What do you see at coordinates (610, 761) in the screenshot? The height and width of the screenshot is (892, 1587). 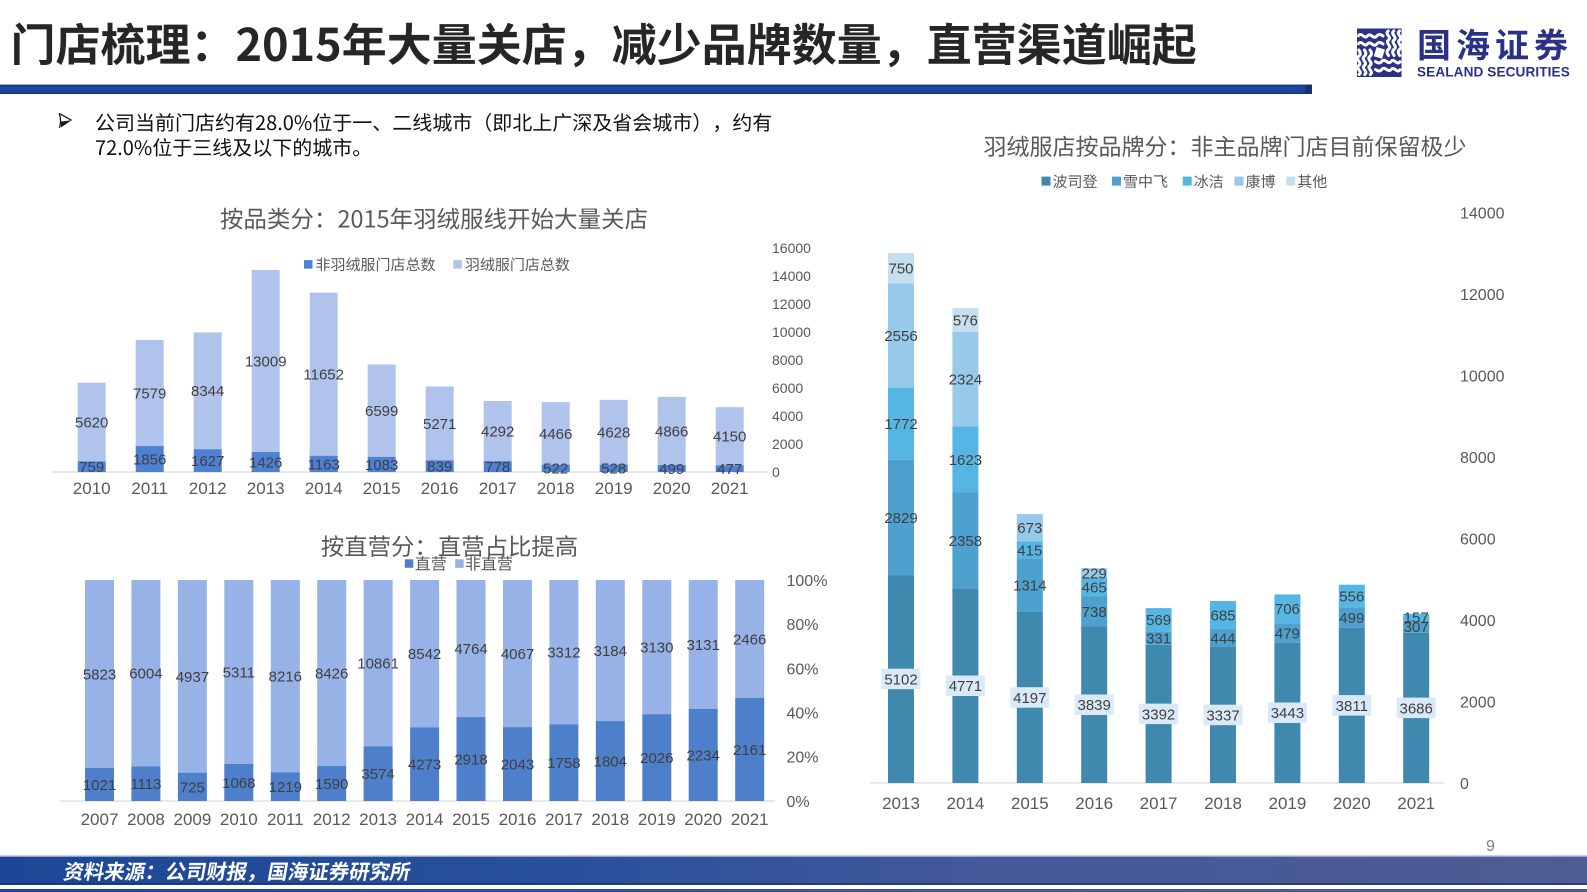 I see `svg-text: 1804` at bounding box center [610, 761].